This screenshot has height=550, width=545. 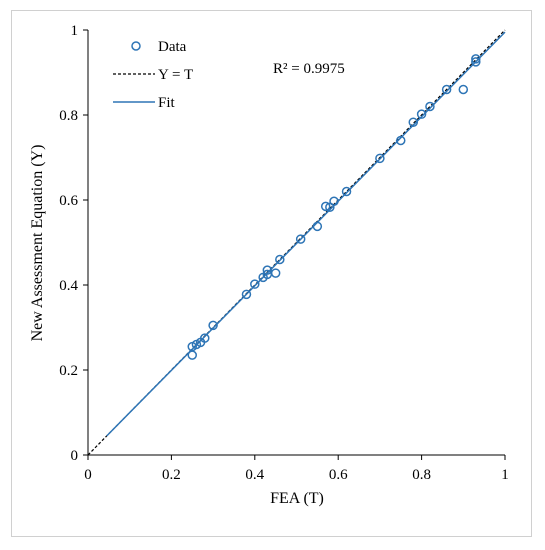 I want to click on y-tick-label: 1, so click(x=75, y=31).